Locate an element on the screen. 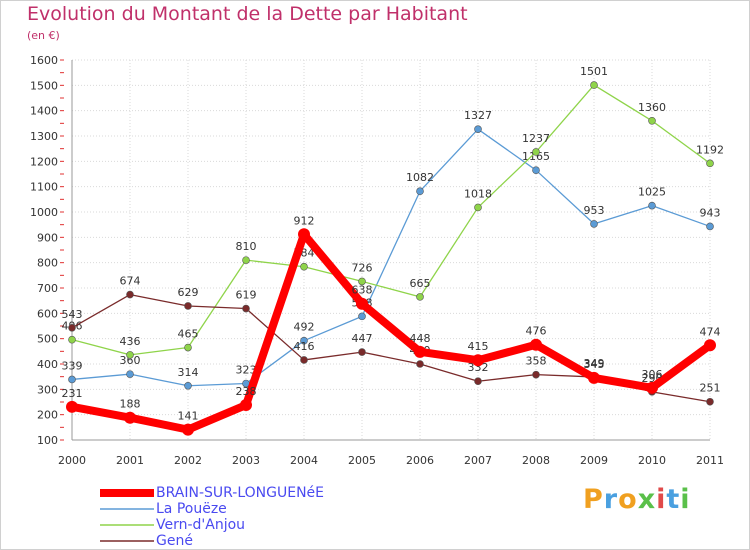  data-label-brain-sur-longuenee: 912 is located at coordinates (304, 220).